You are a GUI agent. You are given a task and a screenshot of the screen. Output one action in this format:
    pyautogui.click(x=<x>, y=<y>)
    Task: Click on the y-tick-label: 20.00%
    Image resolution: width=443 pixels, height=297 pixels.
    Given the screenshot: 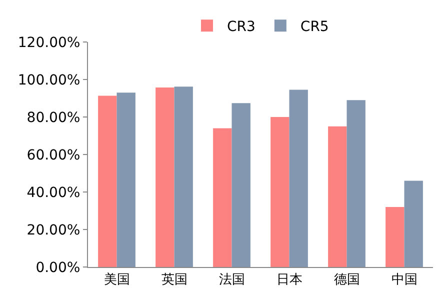 What is the action you would take?
    pyautogui.click(x=53, y=230)
    